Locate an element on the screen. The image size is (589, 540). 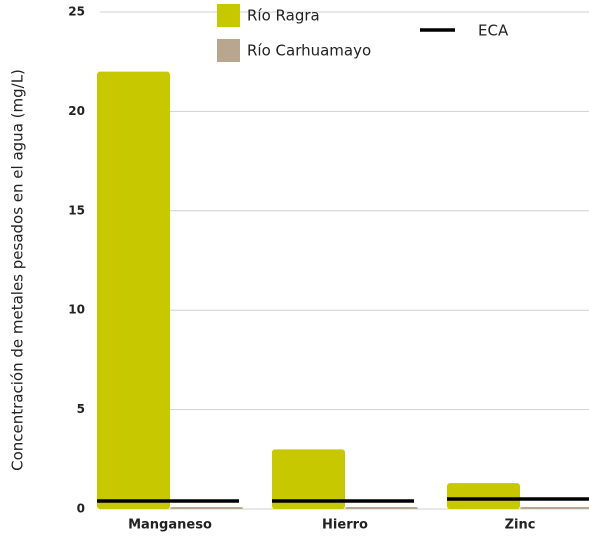
y-tick-label: 5 is located at coordinates (81, 409).